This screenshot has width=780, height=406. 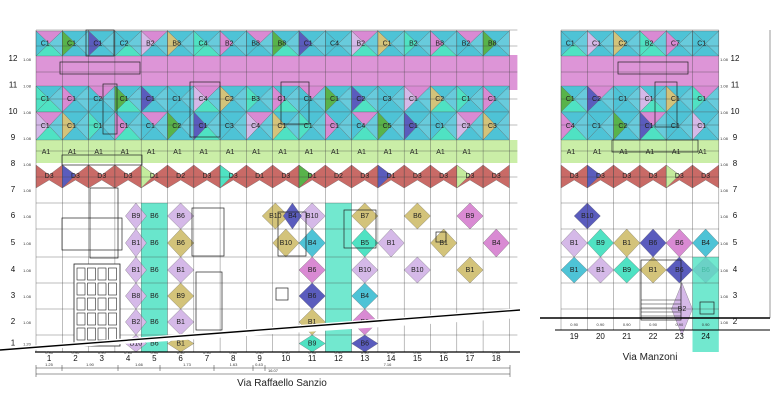 I want to click on bzone-col4-cell-label: B1, so click(x=136, y=270).